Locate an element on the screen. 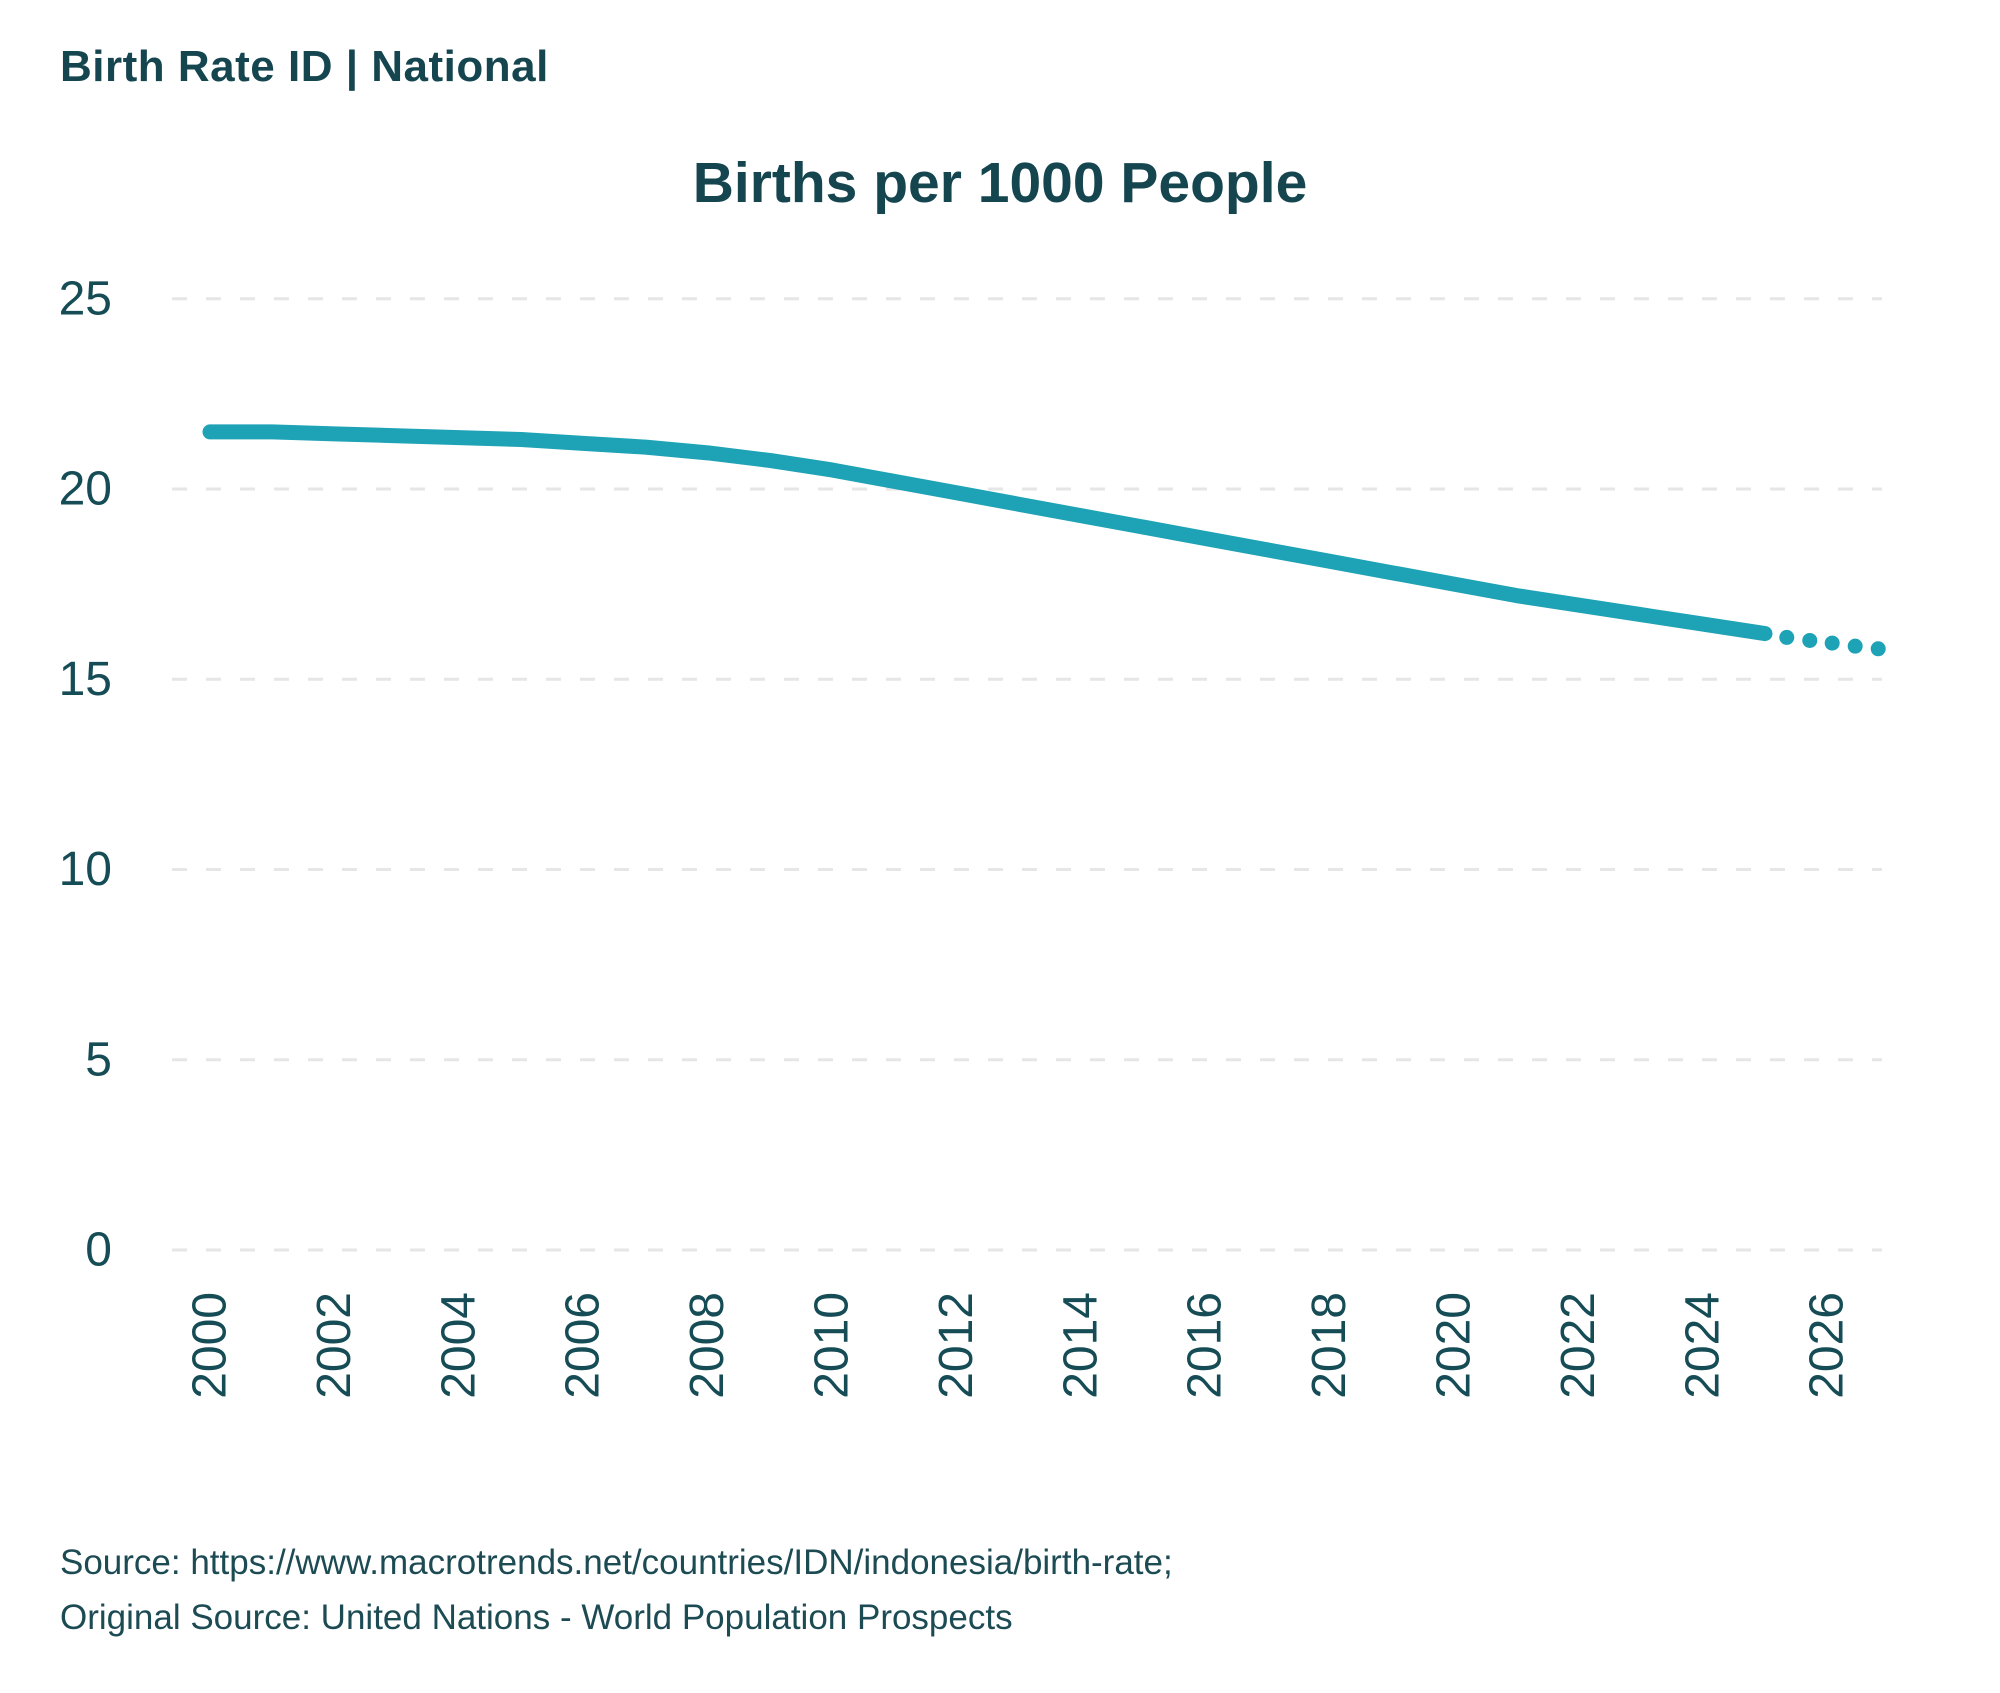 The width and height of the screenshot is (2000, 1693). y-tick-label: 25 is located at coordinates (85, 298).